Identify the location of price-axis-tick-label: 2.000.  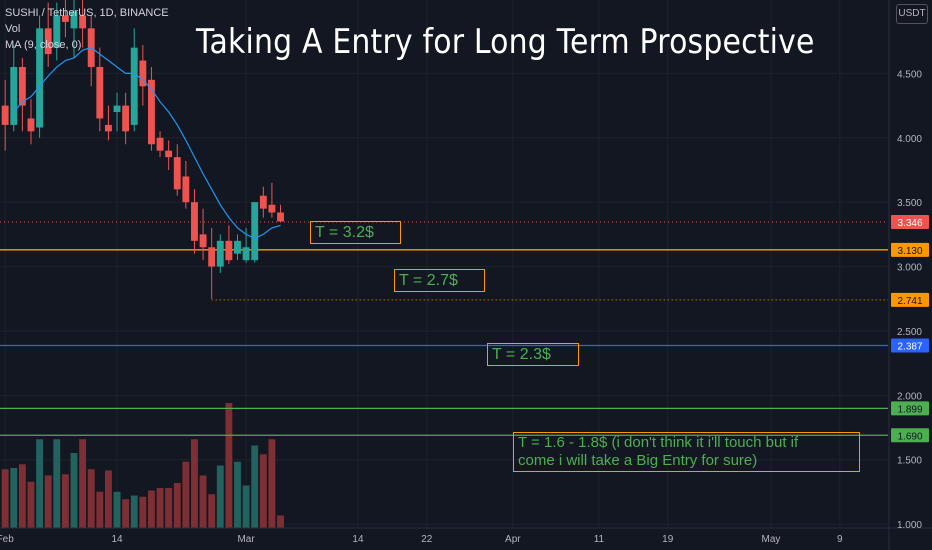
(909, 396).